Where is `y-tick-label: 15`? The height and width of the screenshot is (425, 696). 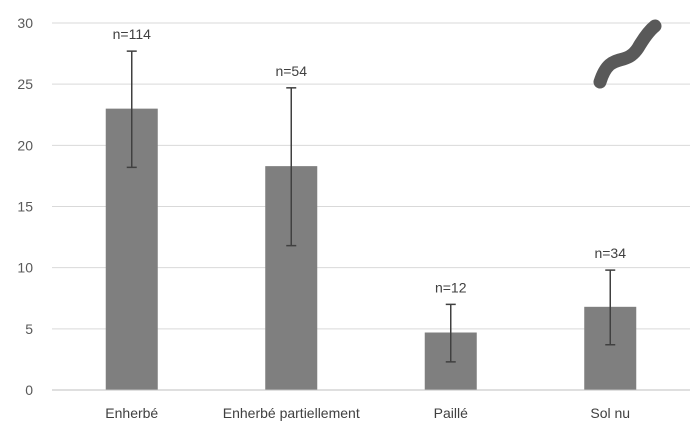
y-tick-label: 15 is located at coordinates (25, 207).